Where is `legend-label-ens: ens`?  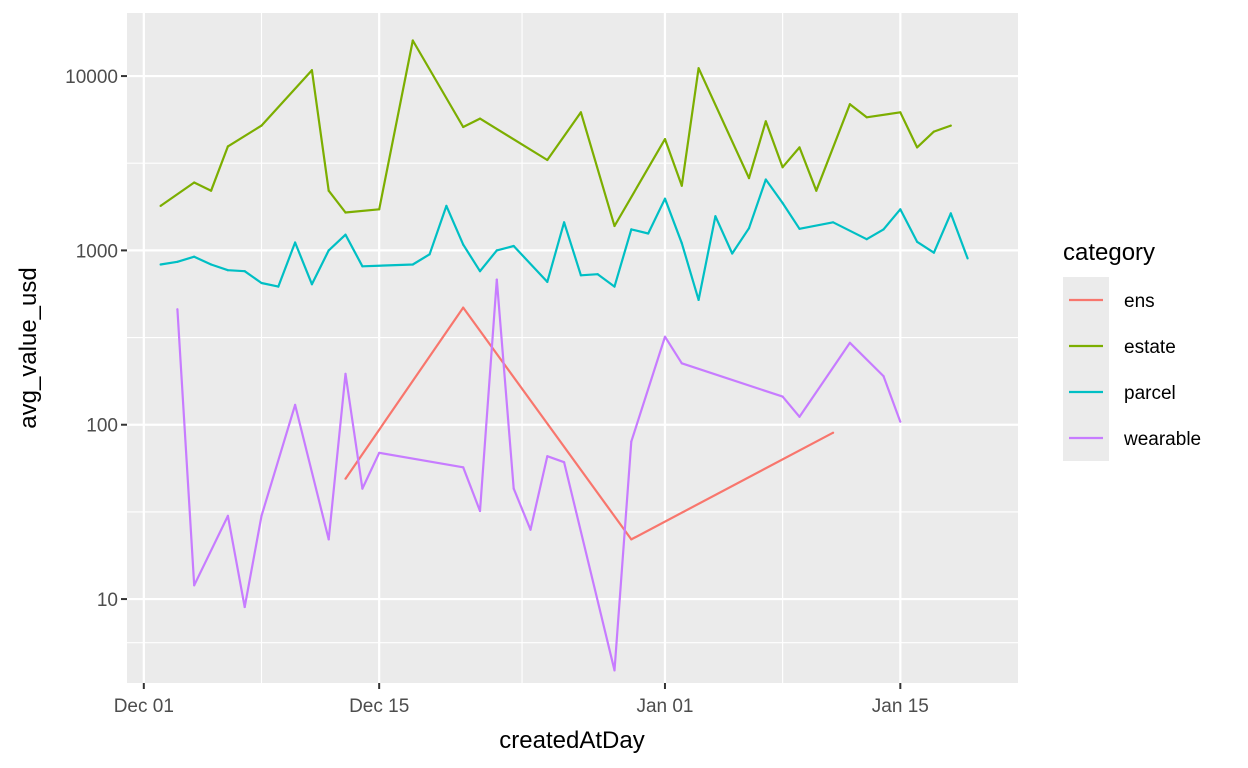
legend-label-ens: ens is located at coordinates (1139, 301).